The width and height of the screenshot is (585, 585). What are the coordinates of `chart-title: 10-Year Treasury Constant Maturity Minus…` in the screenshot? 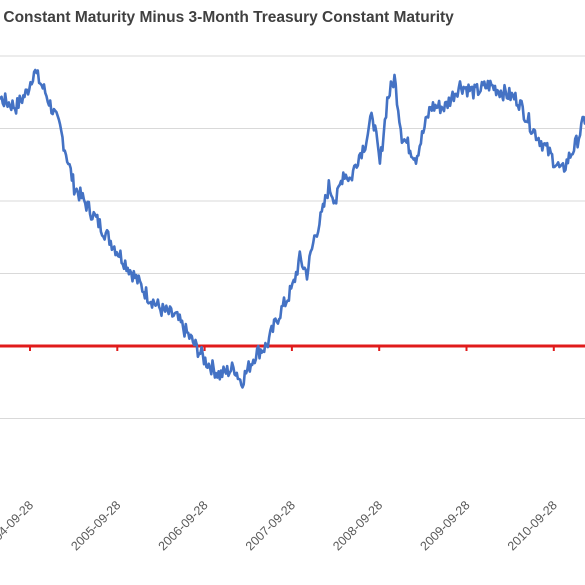 It's located at (227, 17).